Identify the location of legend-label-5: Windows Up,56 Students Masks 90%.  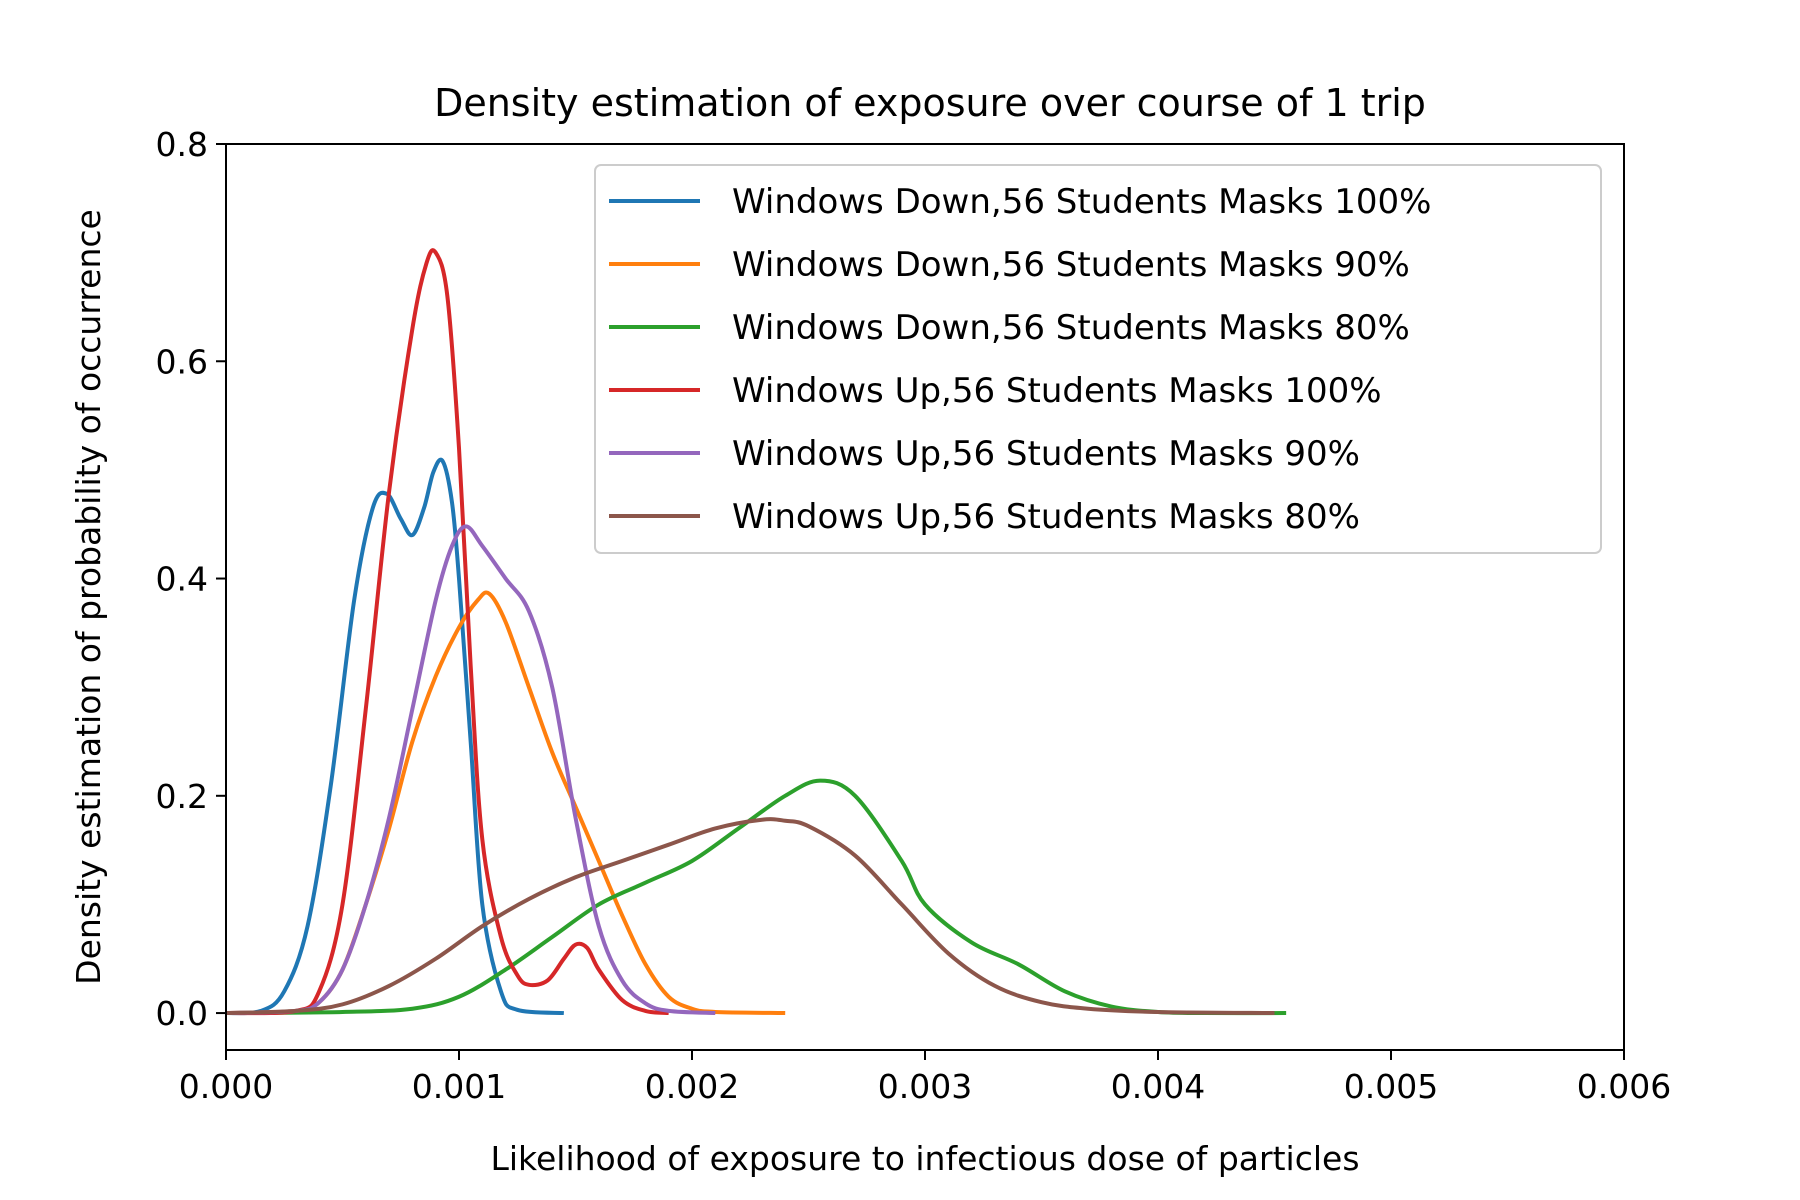
(1046, 454).